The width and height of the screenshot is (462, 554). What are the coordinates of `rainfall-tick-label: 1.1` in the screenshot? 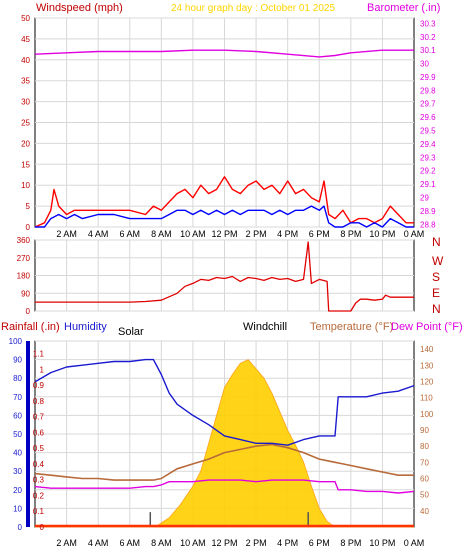 It's located at (39, 354).